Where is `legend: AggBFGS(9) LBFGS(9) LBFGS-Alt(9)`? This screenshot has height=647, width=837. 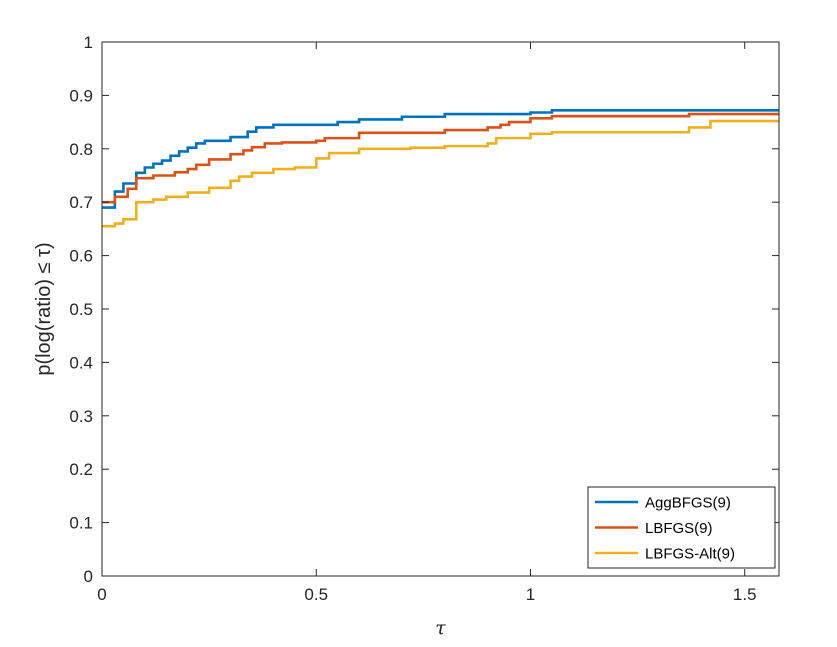 legend: AggBFGS(9) LBFGS(9) LBFGS-Alt(9) is located at coordinates (681, 527).